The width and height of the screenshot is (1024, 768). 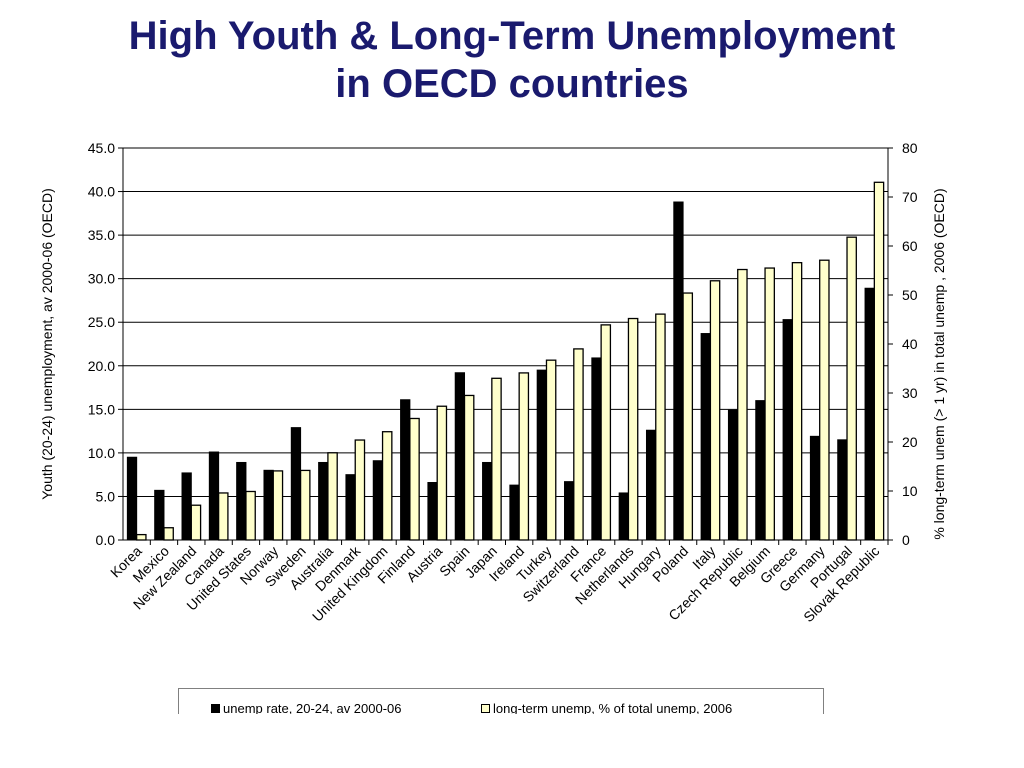 What do you see at coordinates (512, 84) in the screenshot?
I see `title-line-2: in OECD countries` at bounding box center [512, 84].